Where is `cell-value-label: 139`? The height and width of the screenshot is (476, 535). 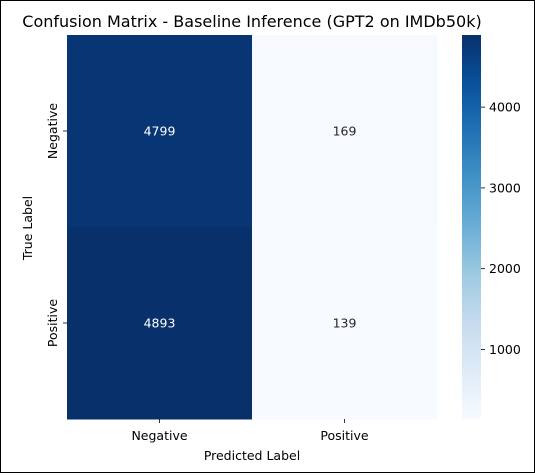
cell-value-label: 139 is located at coordinates (345, 323).